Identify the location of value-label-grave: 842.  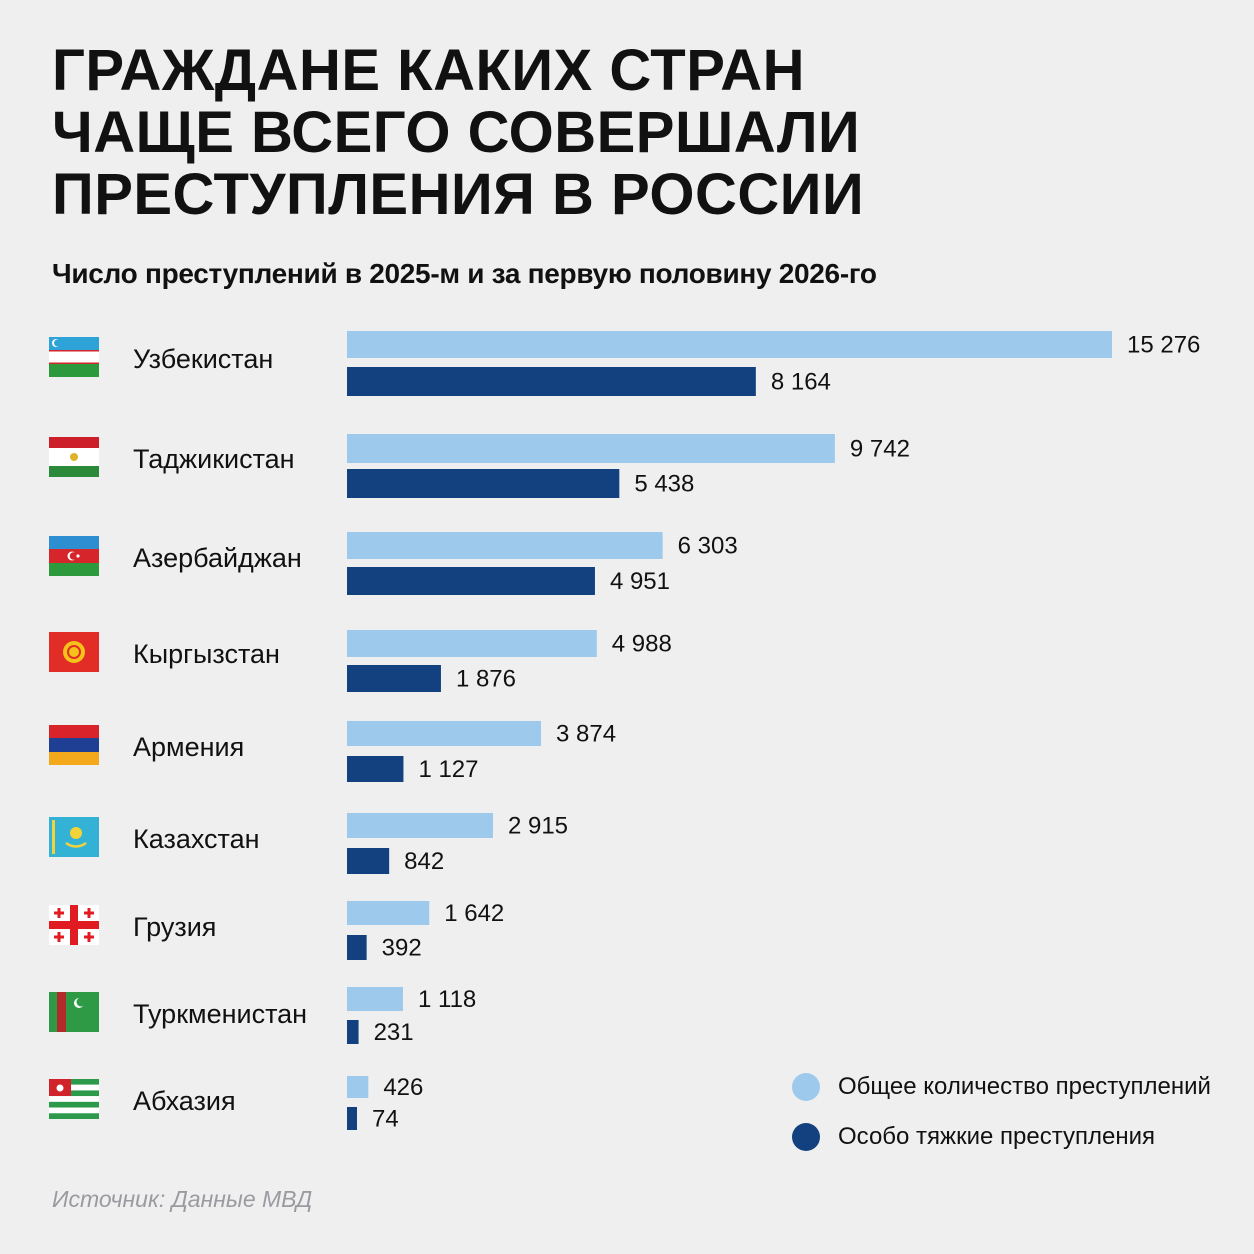
(424, 861).